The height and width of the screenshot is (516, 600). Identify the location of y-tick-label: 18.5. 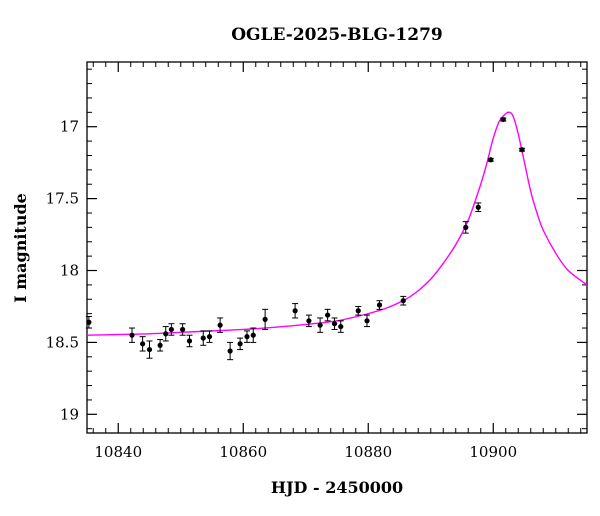
(62, 342).